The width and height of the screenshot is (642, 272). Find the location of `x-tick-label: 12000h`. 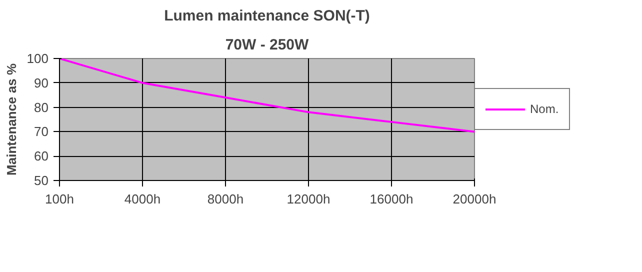

x-tick-label: 12000h is located at coordinates (308, 199).